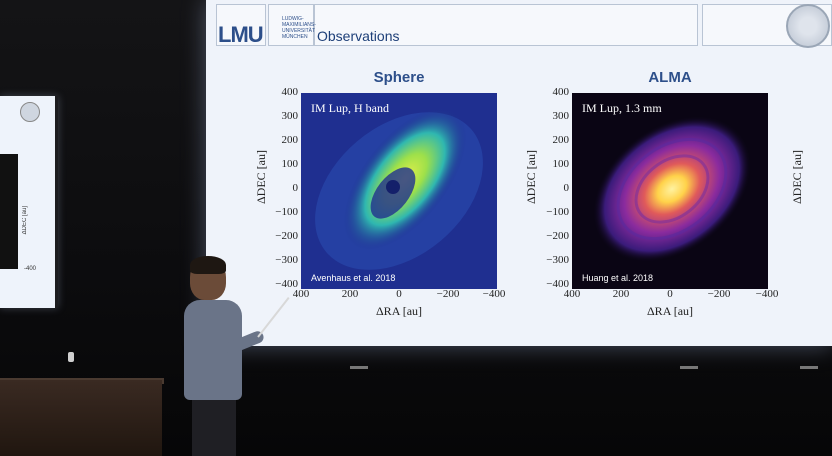 This screenshot has height=456, width=832. Describe the element at coordinates (557, 212) in the screenshot. I see `alma-ytick: −100` at that location.